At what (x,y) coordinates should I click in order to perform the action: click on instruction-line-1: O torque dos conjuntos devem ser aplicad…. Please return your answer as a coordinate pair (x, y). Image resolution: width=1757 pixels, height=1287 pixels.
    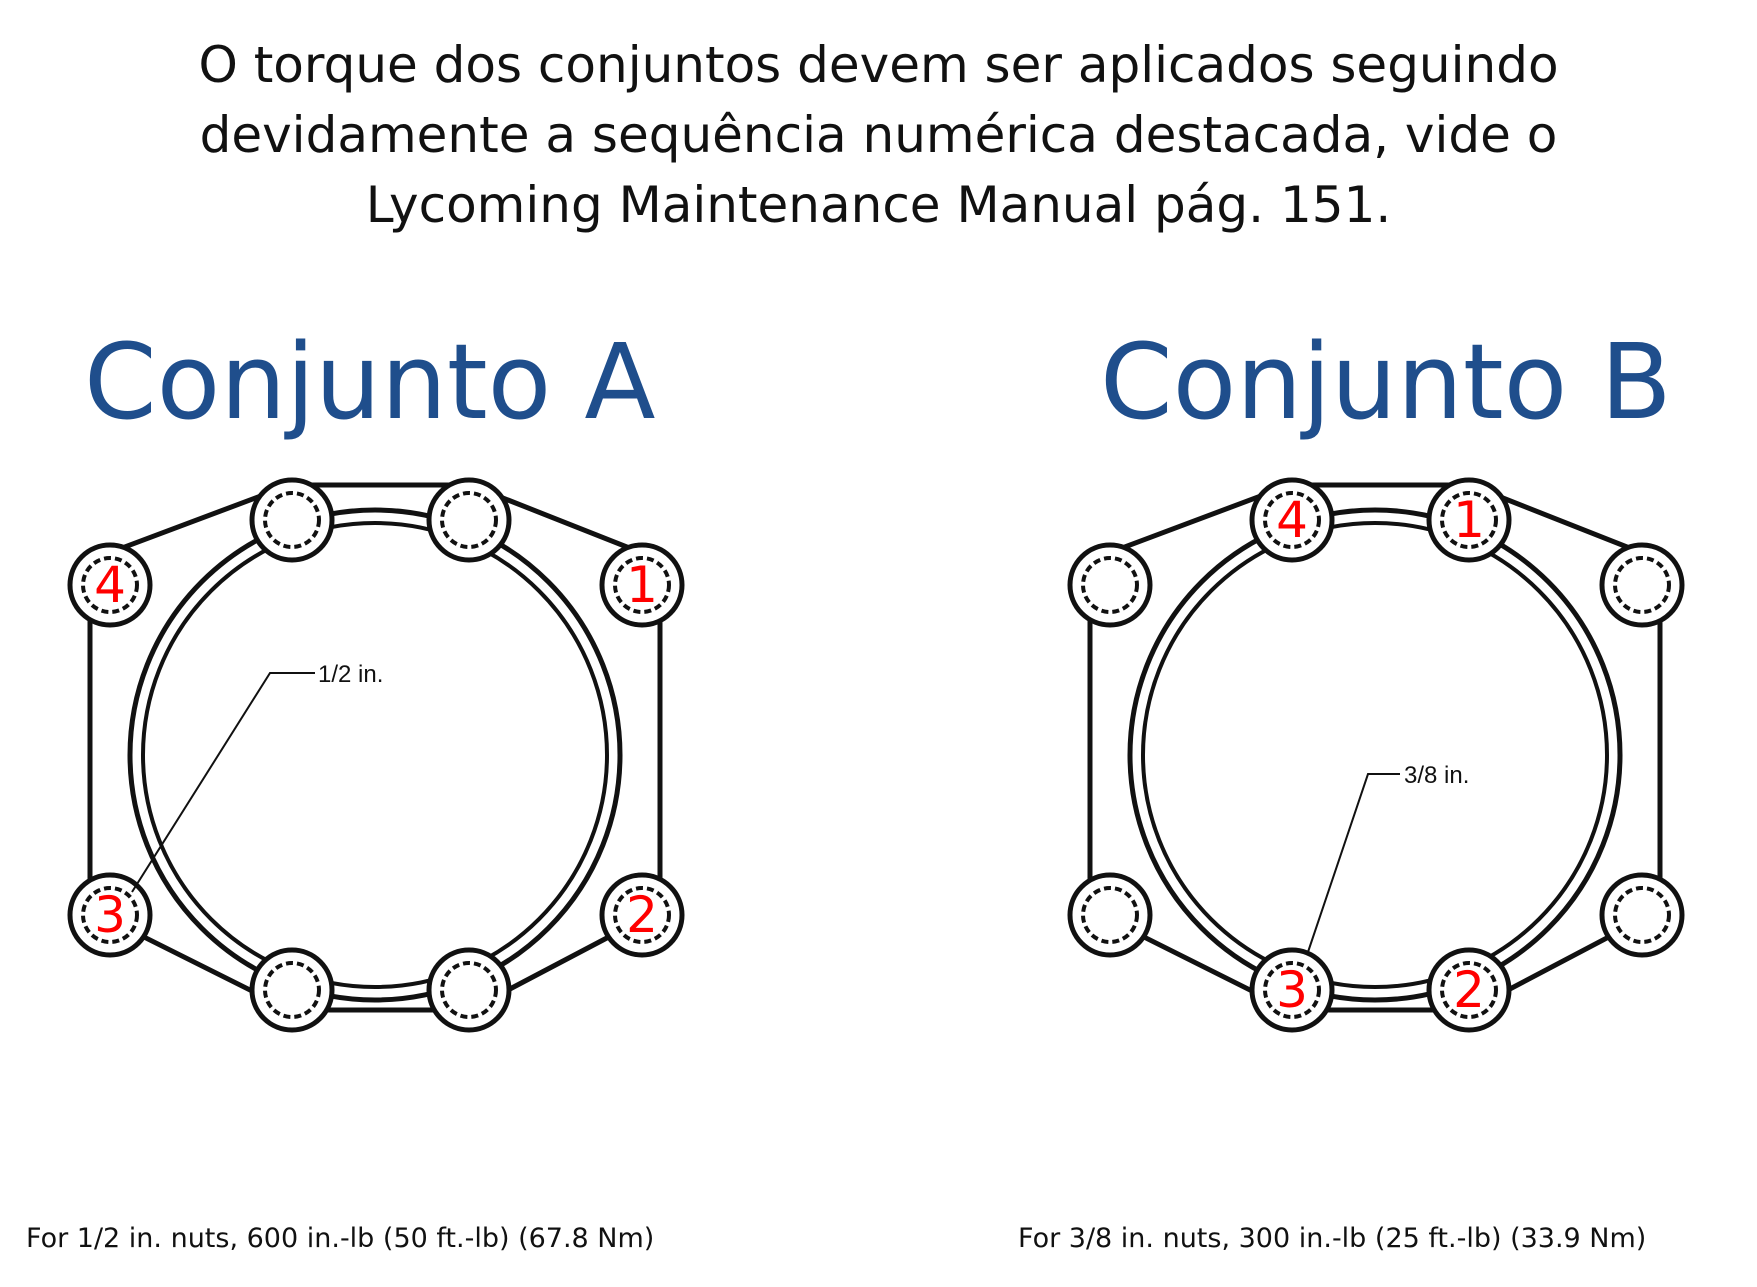
    Looking at the image, I should click on (878, 65).